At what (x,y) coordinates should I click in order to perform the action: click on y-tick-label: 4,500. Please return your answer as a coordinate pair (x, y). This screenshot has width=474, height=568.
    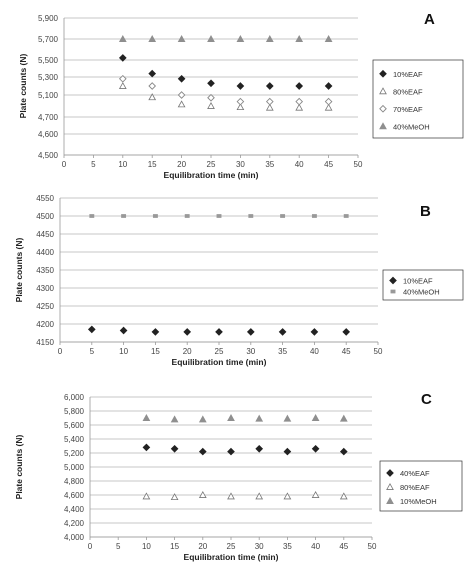
    Looking at the image, I should click on (48, 155).